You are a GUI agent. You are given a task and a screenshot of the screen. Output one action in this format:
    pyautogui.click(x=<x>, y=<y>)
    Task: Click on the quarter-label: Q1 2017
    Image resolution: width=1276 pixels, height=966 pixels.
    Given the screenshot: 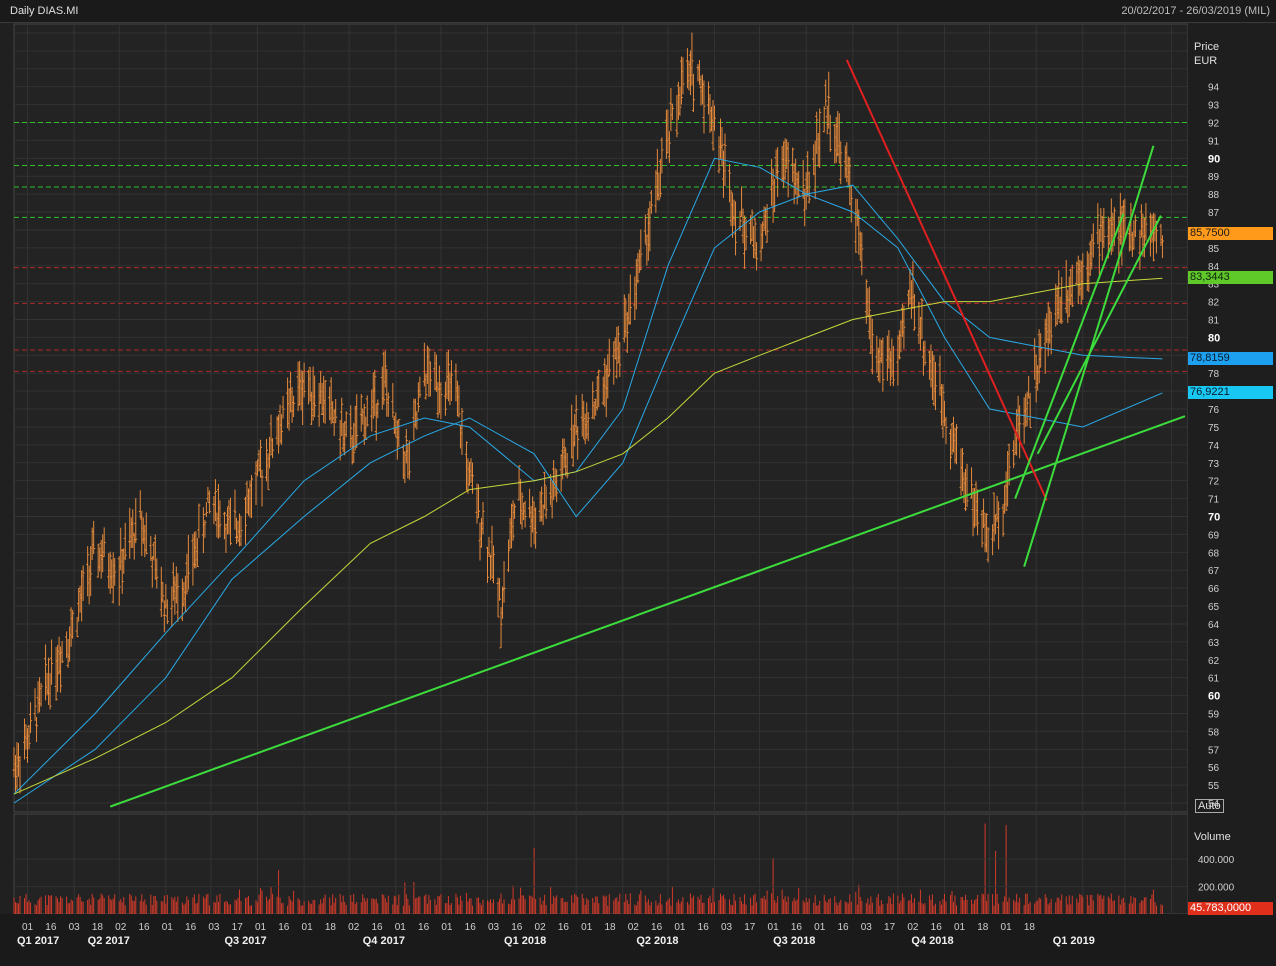 What is the action you would take?
    pyautogui.click(x=38, y=941)
    